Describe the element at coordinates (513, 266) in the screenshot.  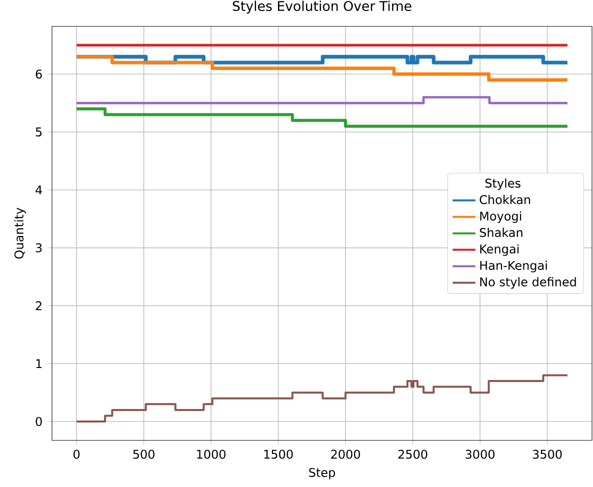
I see `legend-label: Han-Kengai` at that location.